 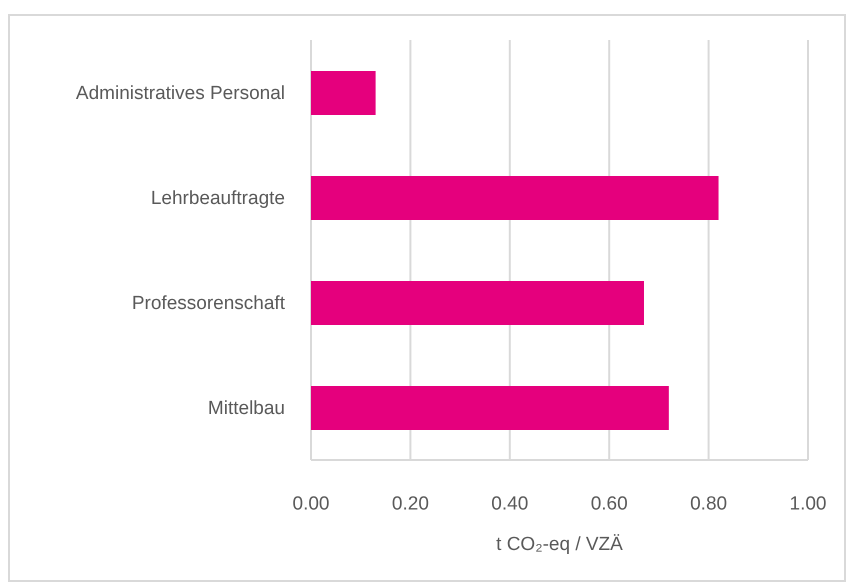 I want to click on x-tick-label: 0.80, so click(x=709, y=503).